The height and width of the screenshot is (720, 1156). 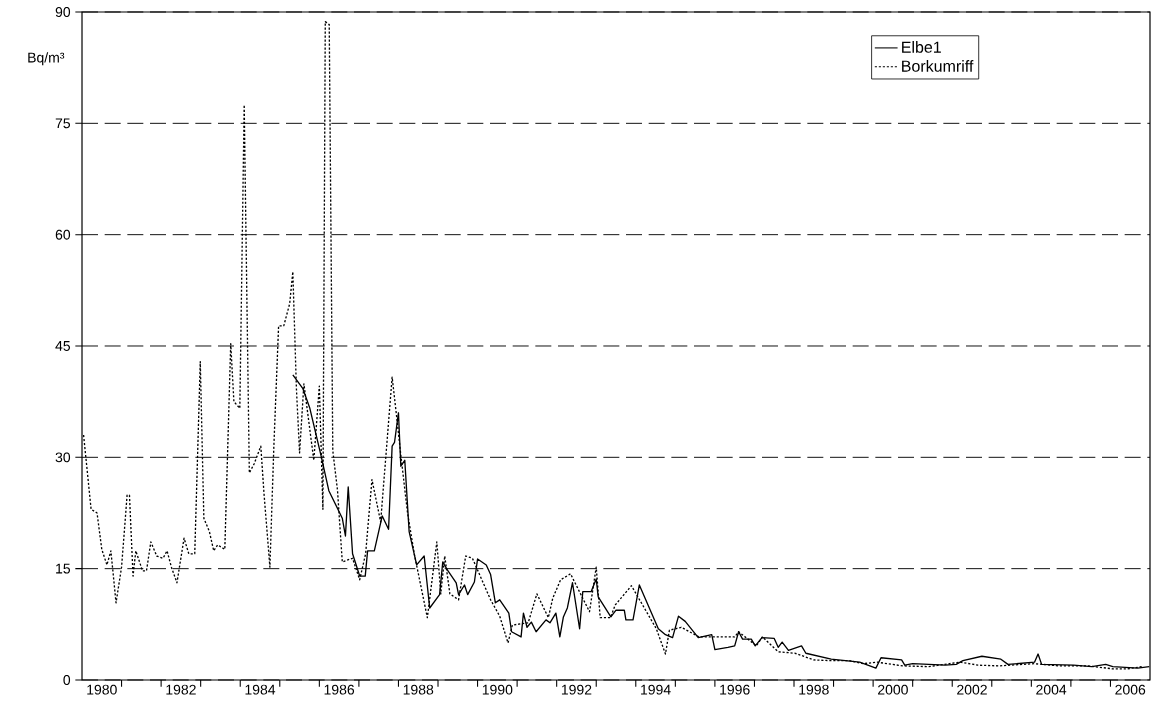 What do you see at coordinates (63, 457) in the screenshot?
I see `y-tick-label: 30` at bounding box center [63, 457].